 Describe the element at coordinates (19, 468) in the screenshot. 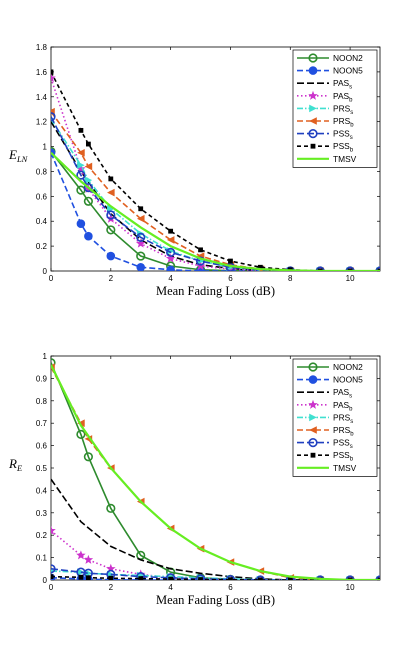

I see `y-axis-label-sub: E` at that location.